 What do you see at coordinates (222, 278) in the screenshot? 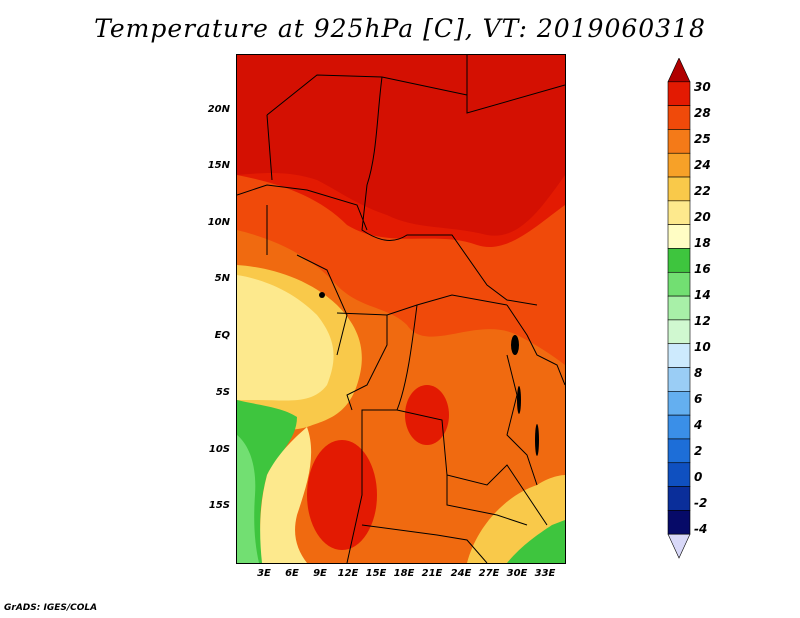
I see `lat-label: 5N` at bounding box center [222, 278].